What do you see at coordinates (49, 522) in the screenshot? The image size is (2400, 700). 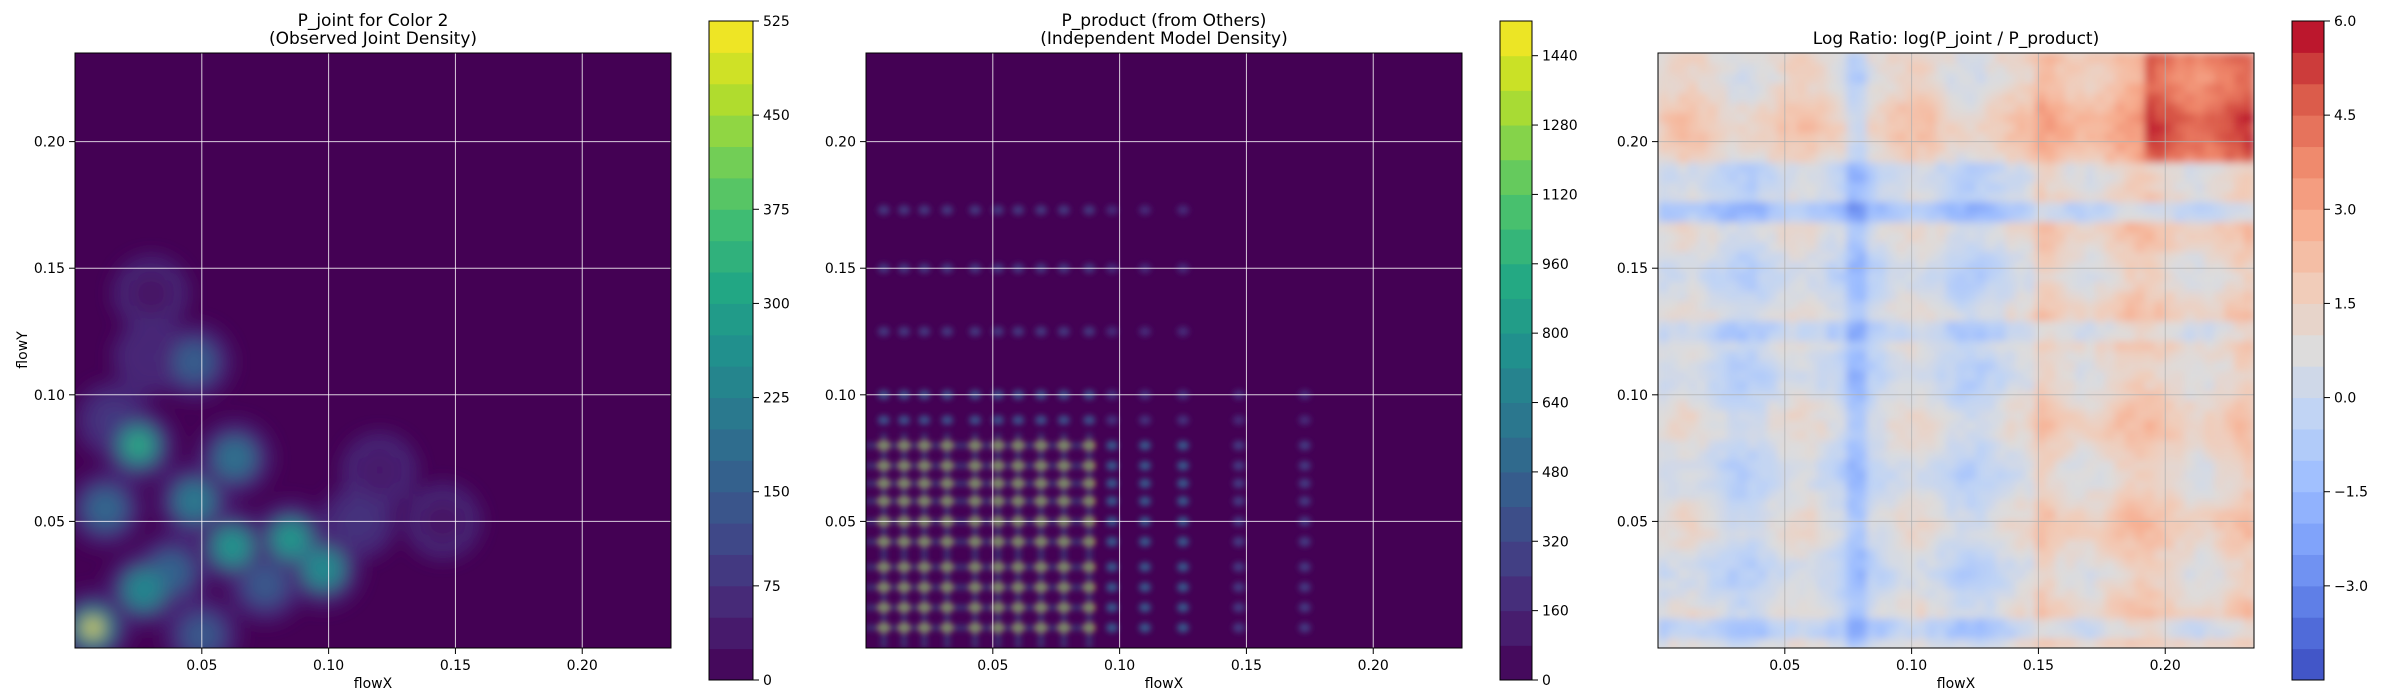 I see `y-tick-label: 0.05` at bounding box center [49, 522].